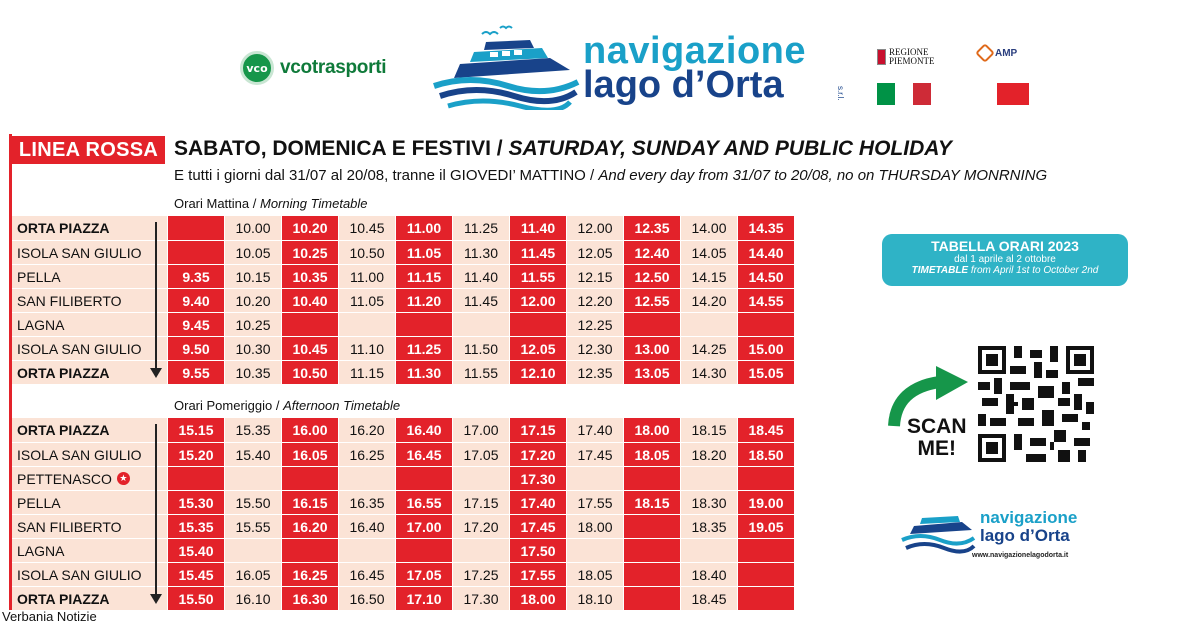  I want to click on stop-name: SAN FILIBERTO, so click(89, 300).